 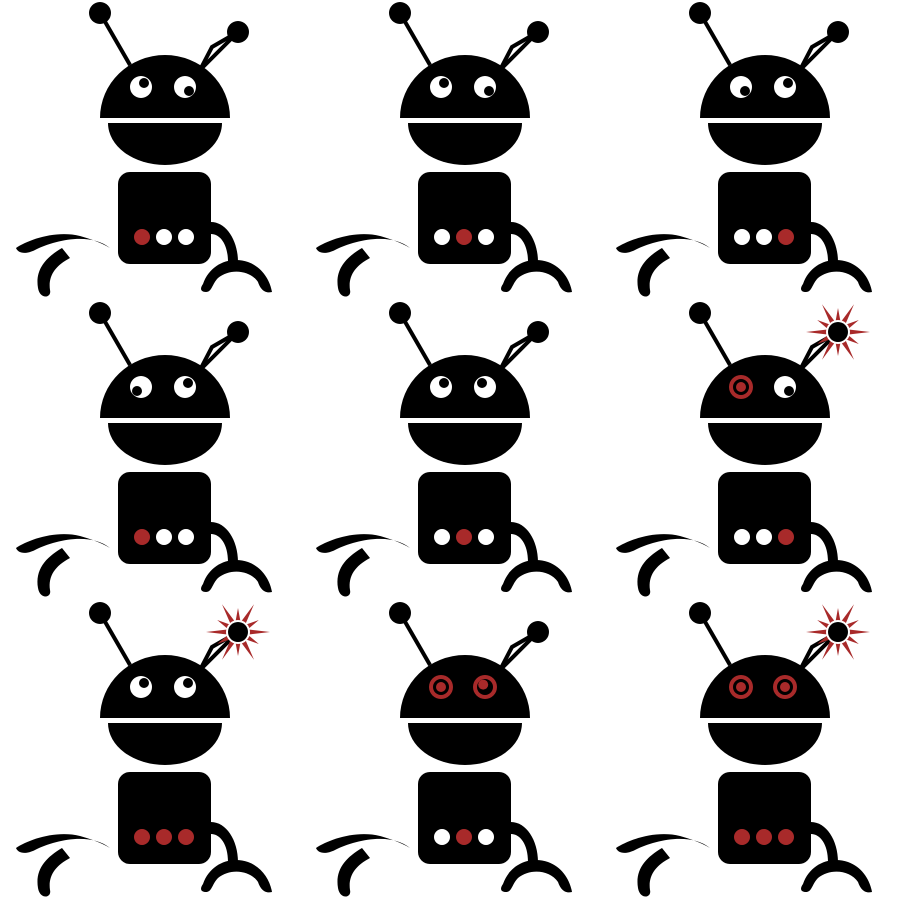 What do you see at coordinates (238, 632) in the screenshot?
I see `antenna-spark-icon` at bounding box center [238, 632].